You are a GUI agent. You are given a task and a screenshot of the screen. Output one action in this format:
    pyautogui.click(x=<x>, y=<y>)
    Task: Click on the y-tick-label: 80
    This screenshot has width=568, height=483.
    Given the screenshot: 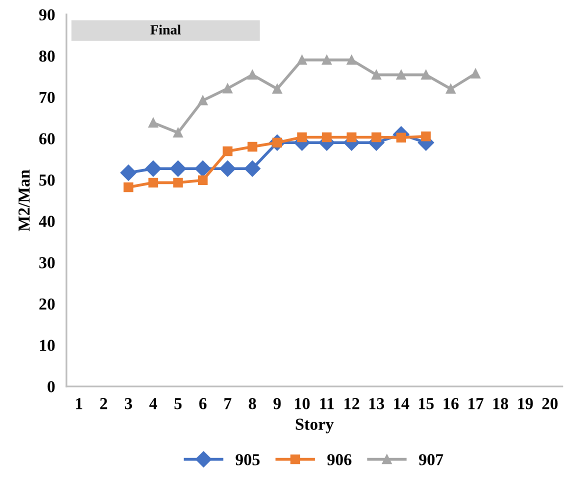 What is the action you would take?
    pyautogui.click(x=47, y=56)
    